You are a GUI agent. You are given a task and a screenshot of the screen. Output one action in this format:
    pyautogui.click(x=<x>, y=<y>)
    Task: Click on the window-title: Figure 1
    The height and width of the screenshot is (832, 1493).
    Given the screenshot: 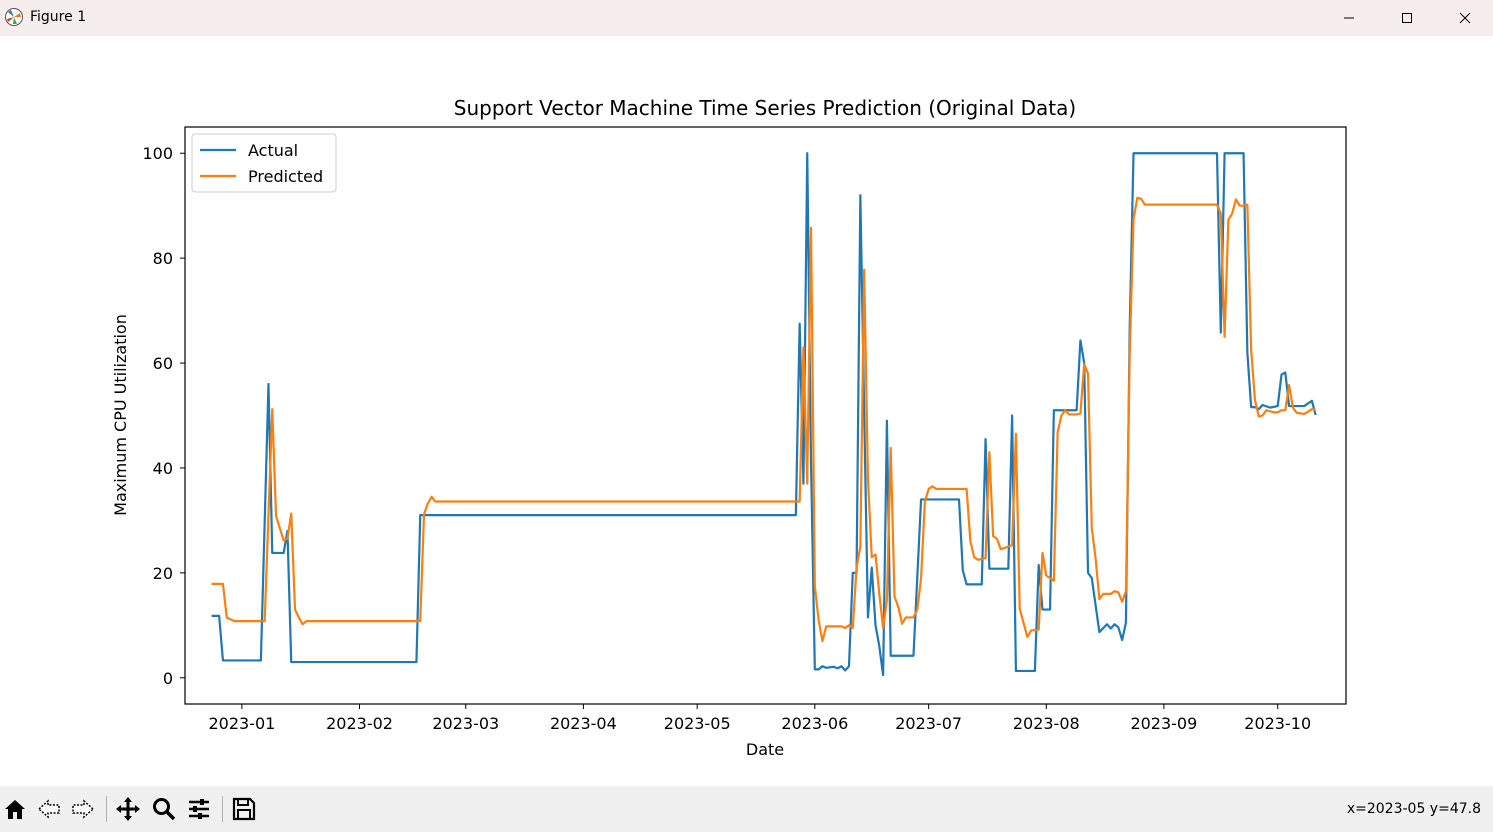 What is the action you would take?
    pyautogui.click(x=58, y=17)
    